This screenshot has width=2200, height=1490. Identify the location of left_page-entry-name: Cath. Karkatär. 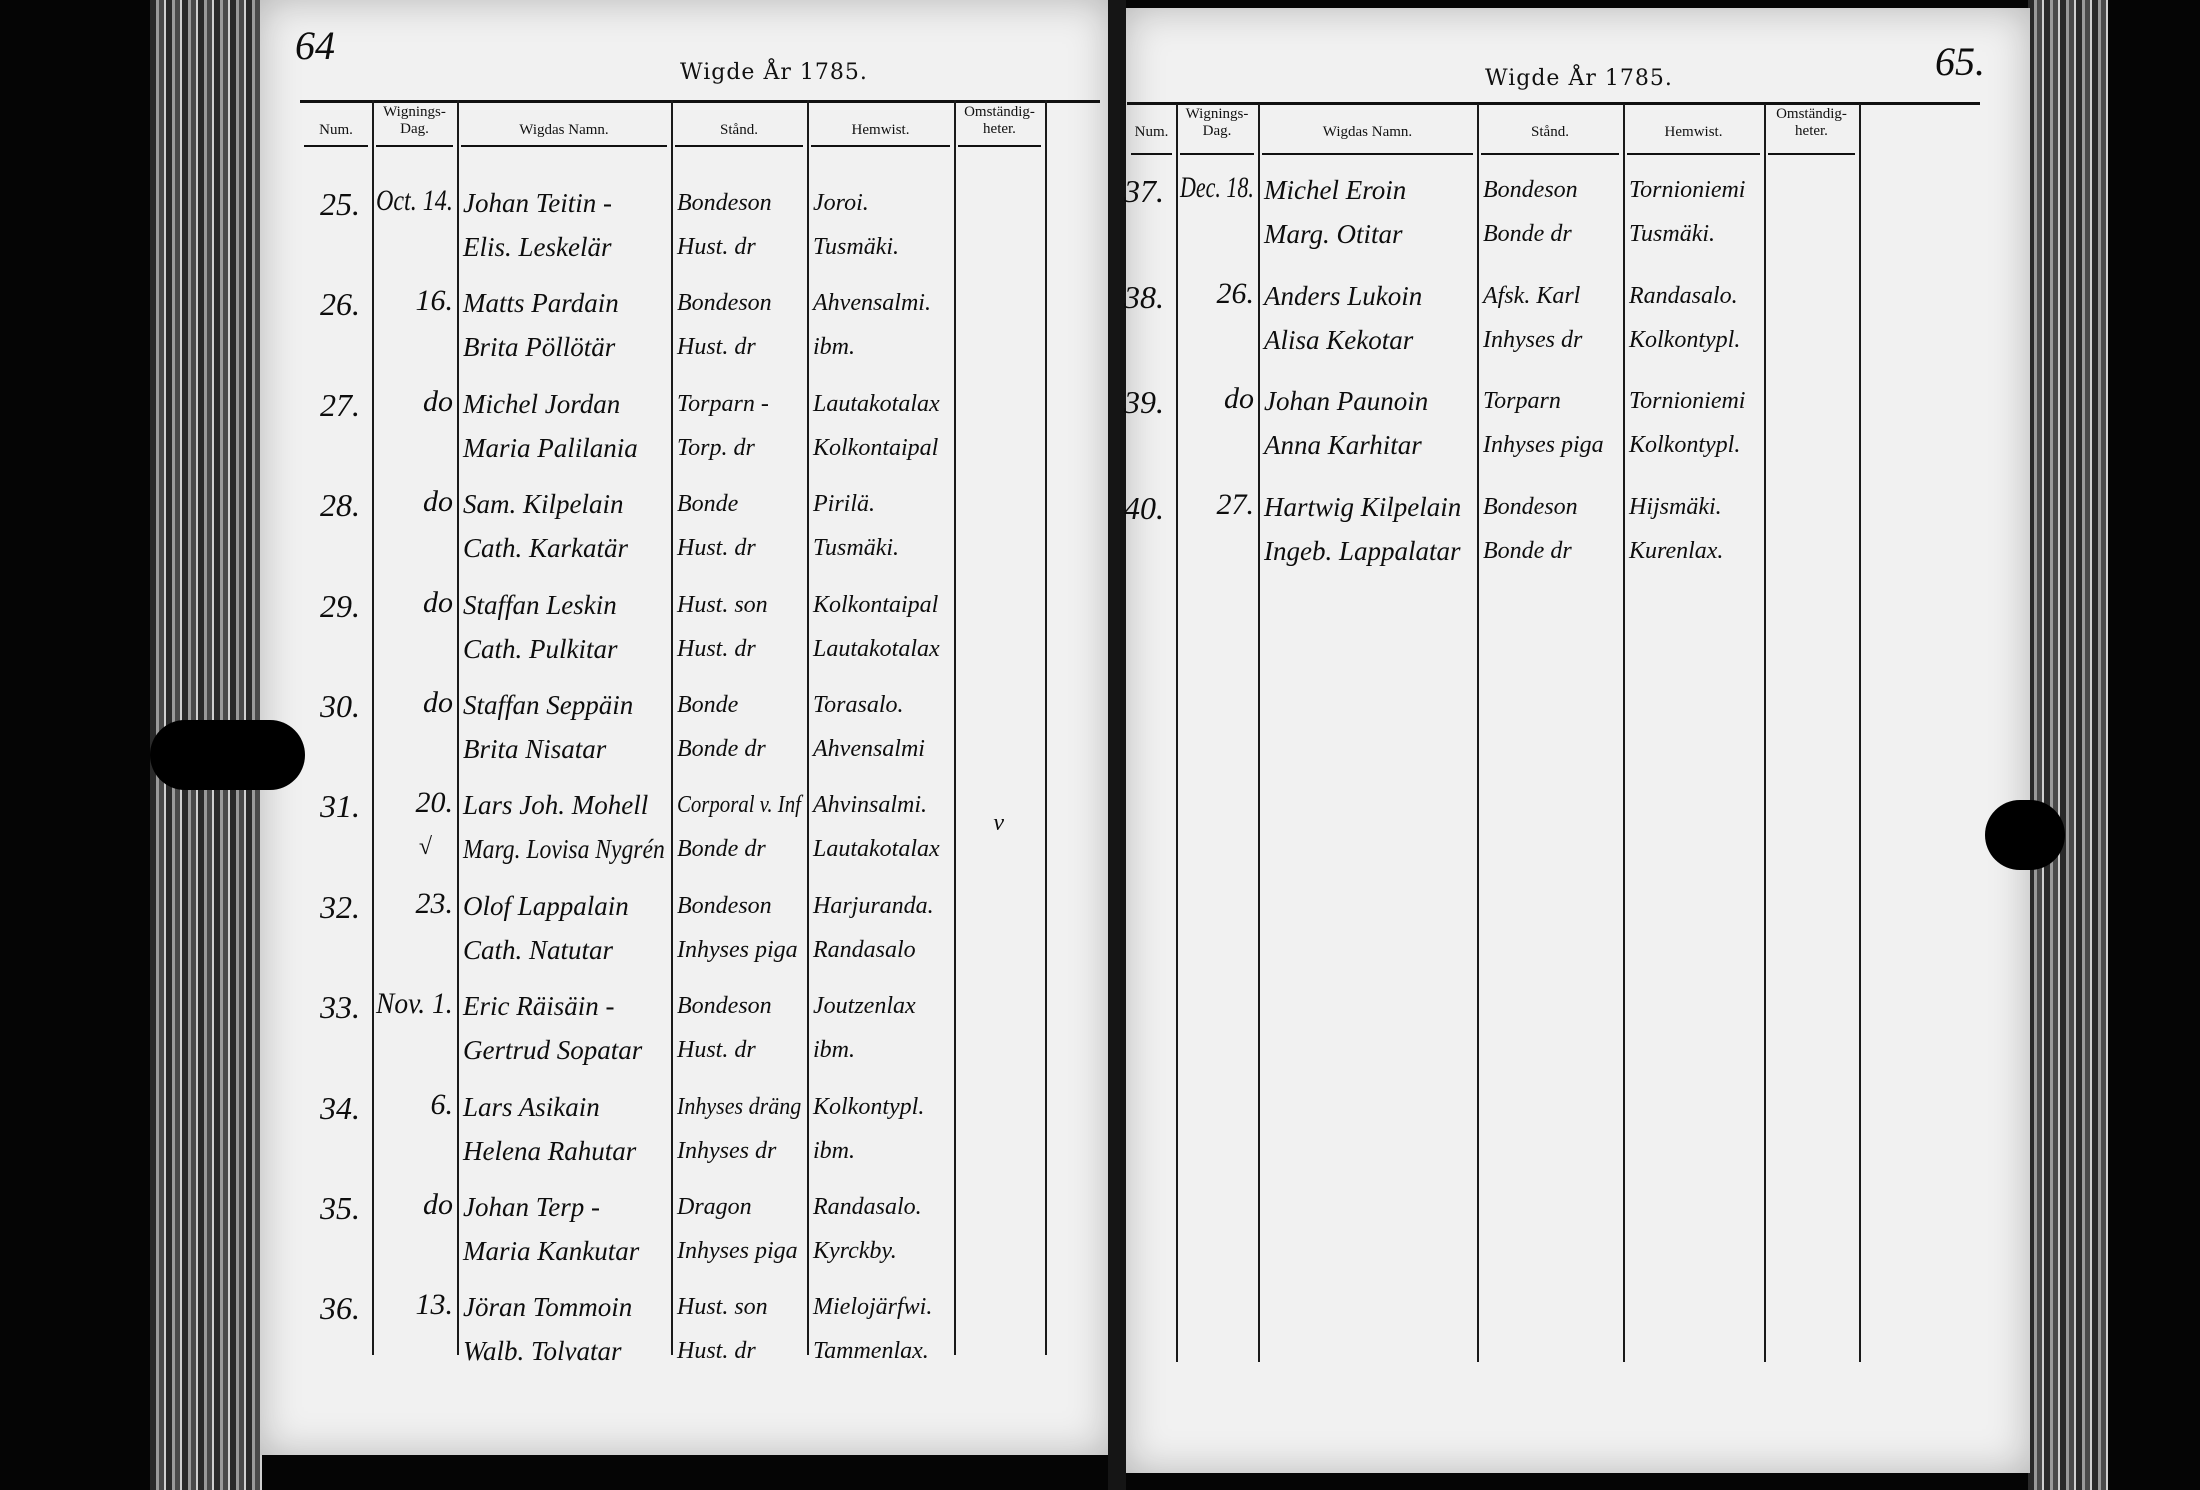
(564, 548).